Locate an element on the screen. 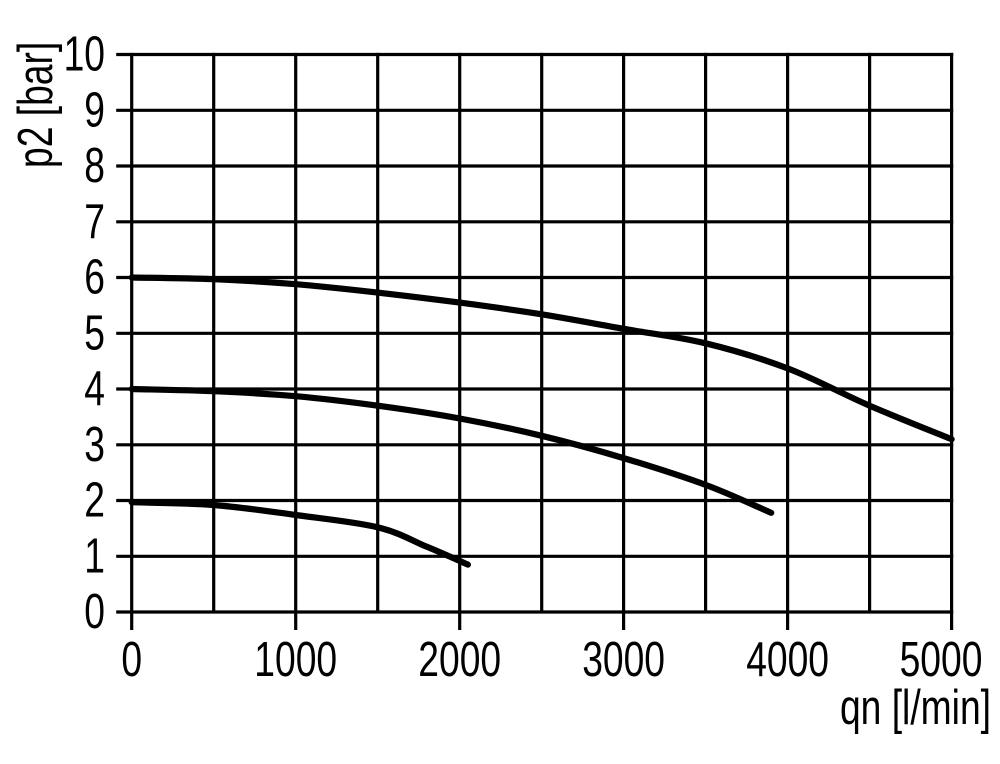 The width and height of the screenshot is (1000, 764). x-tick-label: 2000 is located at coordinates (459, 660).